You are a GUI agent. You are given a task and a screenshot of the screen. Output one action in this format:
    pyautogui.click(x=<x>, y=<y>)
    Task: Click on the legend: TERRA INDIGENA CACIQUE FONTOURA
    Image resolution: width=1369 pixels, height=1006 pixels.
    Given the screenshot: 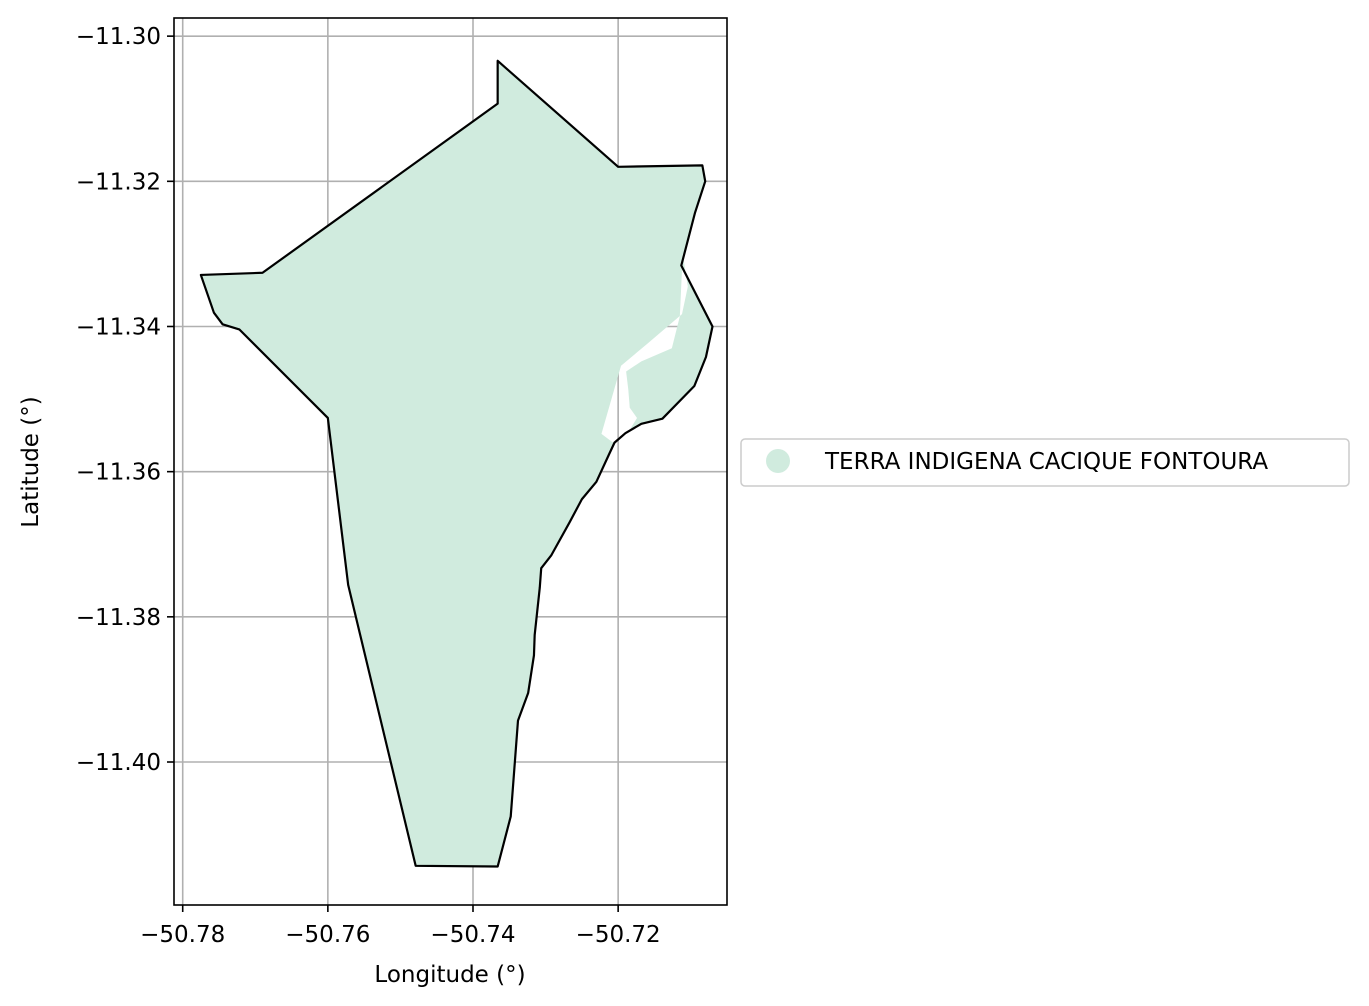 What is the action you would take?
    pyautogui.click(x=1045, y=462)
    